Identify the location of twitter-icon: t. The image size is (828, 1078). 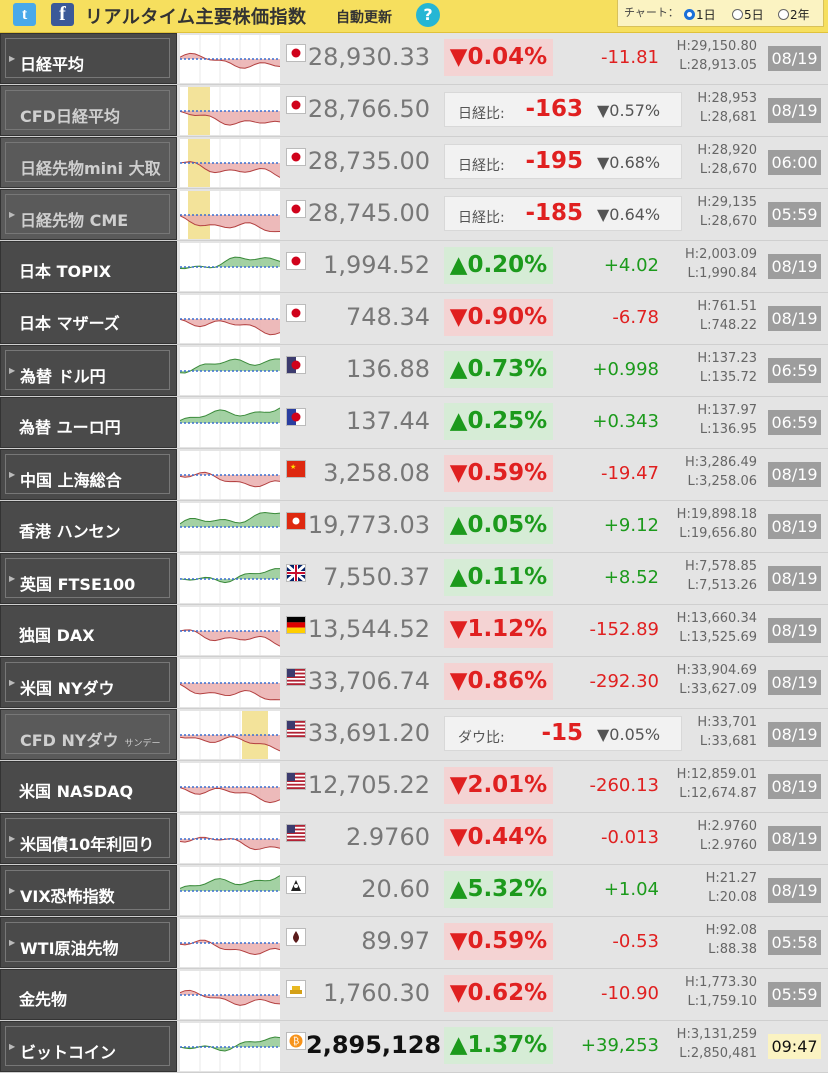
(24, 14).